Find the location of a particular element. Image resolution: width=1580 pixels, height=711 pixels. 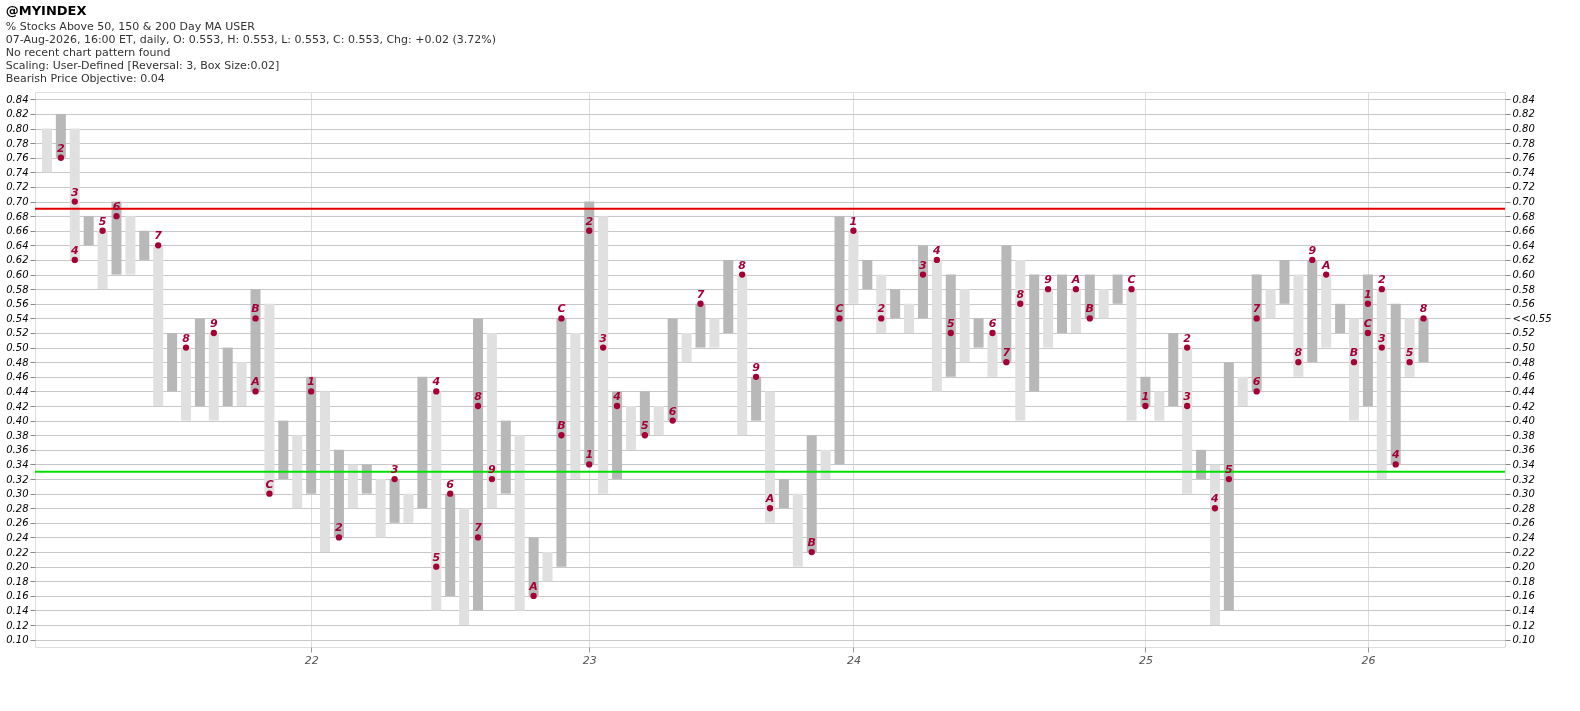

text: A is located at coordinates (770, 499).